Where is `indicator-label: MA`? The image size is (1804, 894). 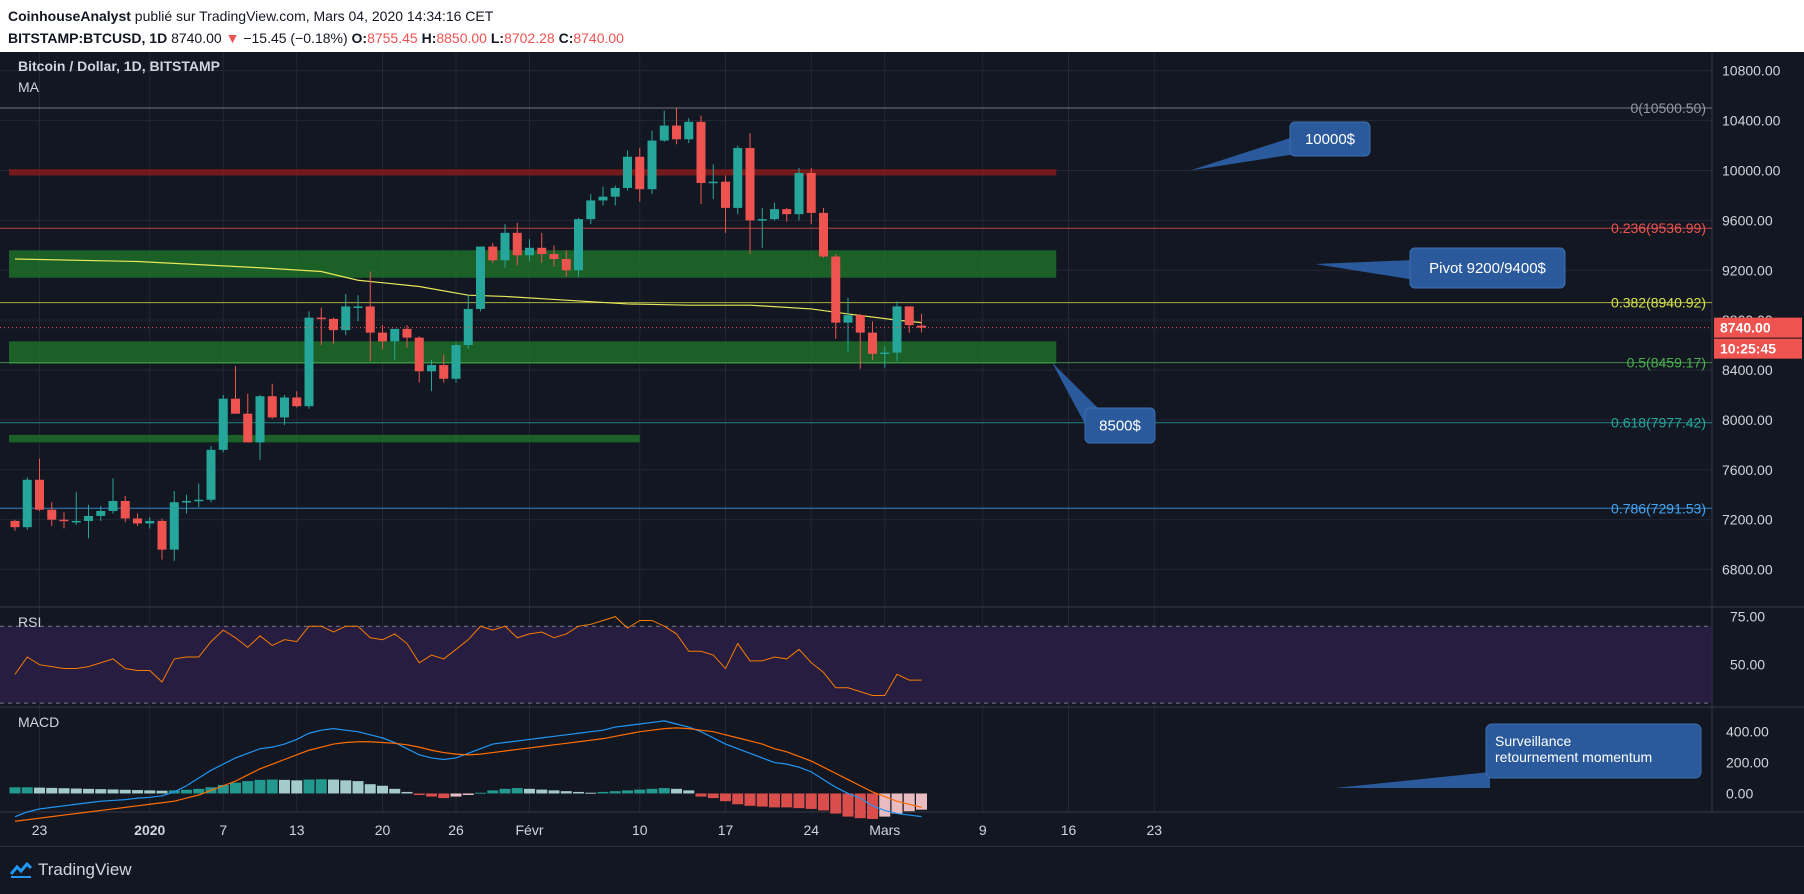
indicator-label: MA is located at coordinates (29, 87).